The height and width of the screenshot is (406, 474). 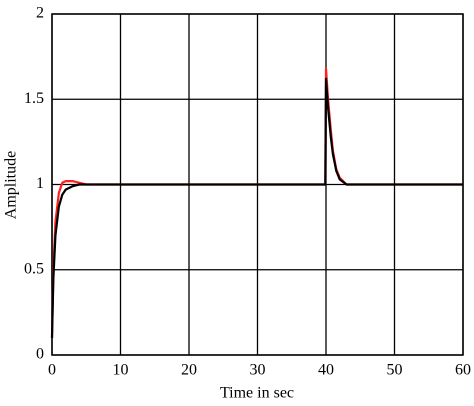 I want to click on x-tick-label: 50, so click(x=395, y=370).